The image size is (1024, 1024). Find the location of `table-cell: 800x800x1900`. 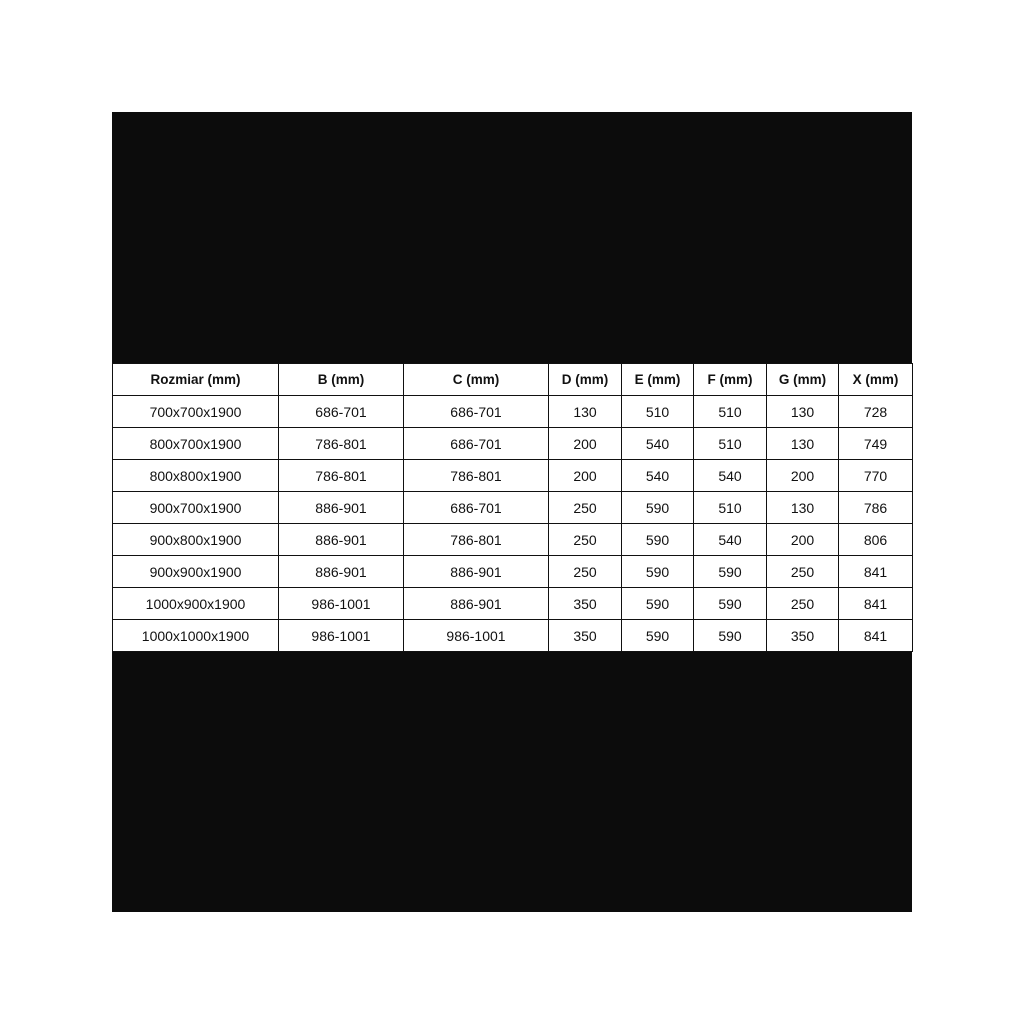

table-cell: 800x800x1900 is located at coordinates (195, 475).